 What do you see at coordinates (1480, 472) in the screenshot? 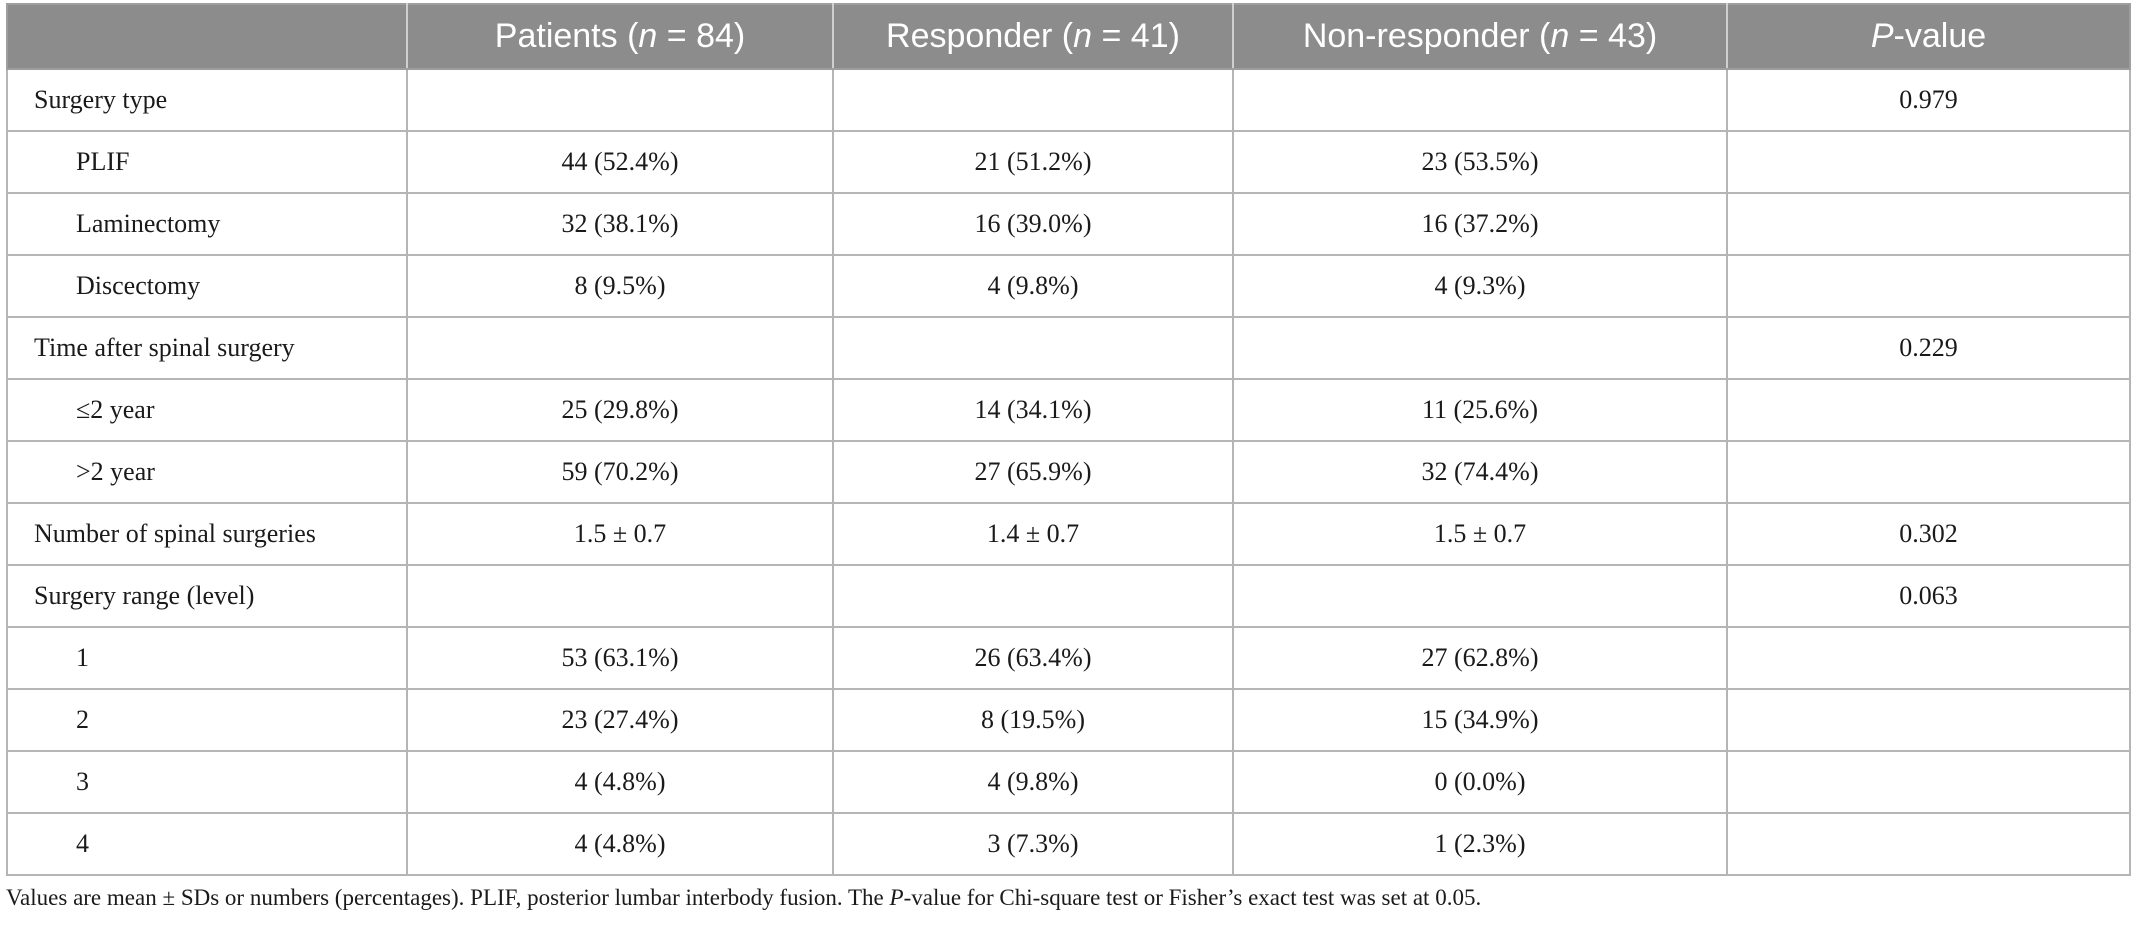
I see `cell-nonresponder: 32 (74.4%)` at bounding box center [1480, 472].